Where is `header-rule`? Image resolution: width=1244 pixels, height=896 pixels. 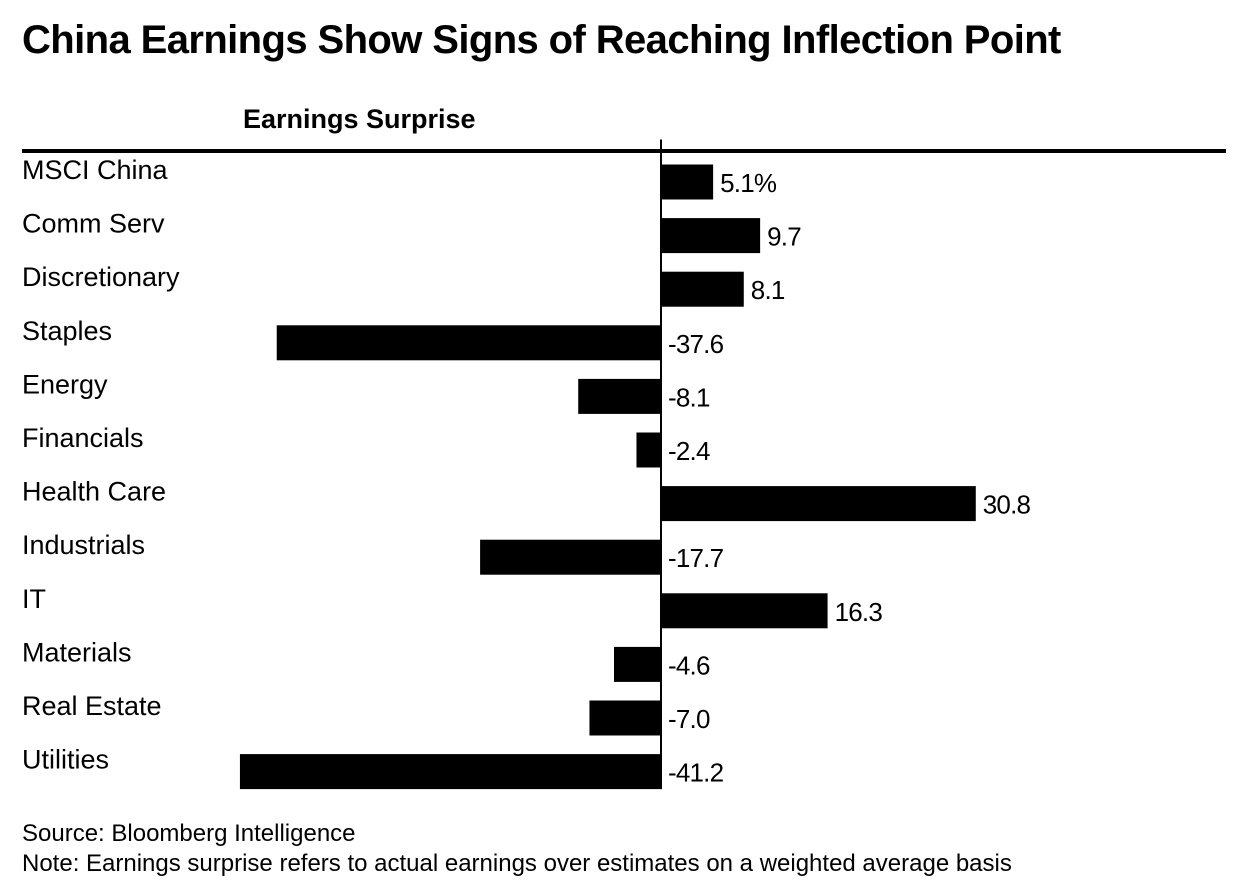 header-rule is located at coordinates (624, 151).